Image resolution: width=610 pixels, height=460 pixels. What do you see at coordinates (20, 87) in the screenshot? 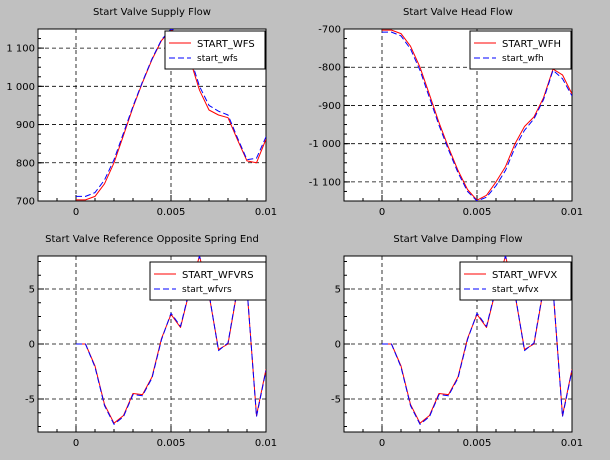
I see `y-tick-label: 1 000` at bounding box center [20, 87].